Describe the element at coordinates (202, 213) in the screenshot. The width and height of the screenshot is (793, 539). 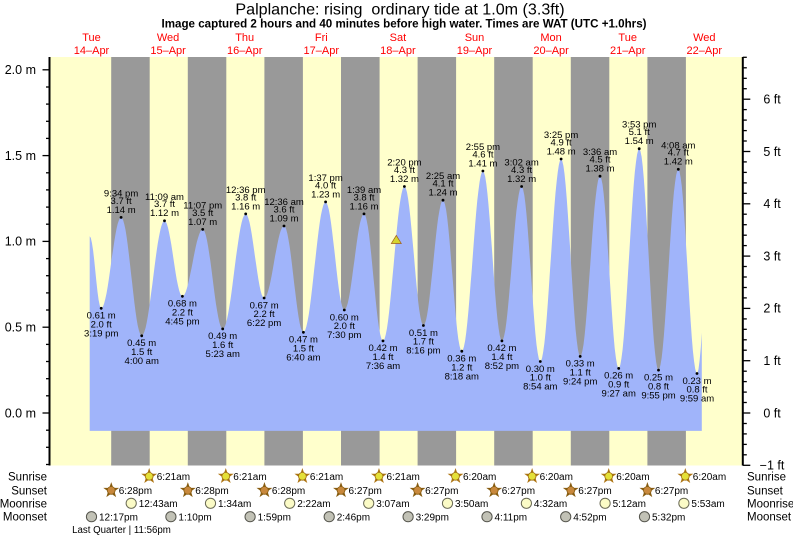
I see `svg-text: 3.5 ft` at that location.